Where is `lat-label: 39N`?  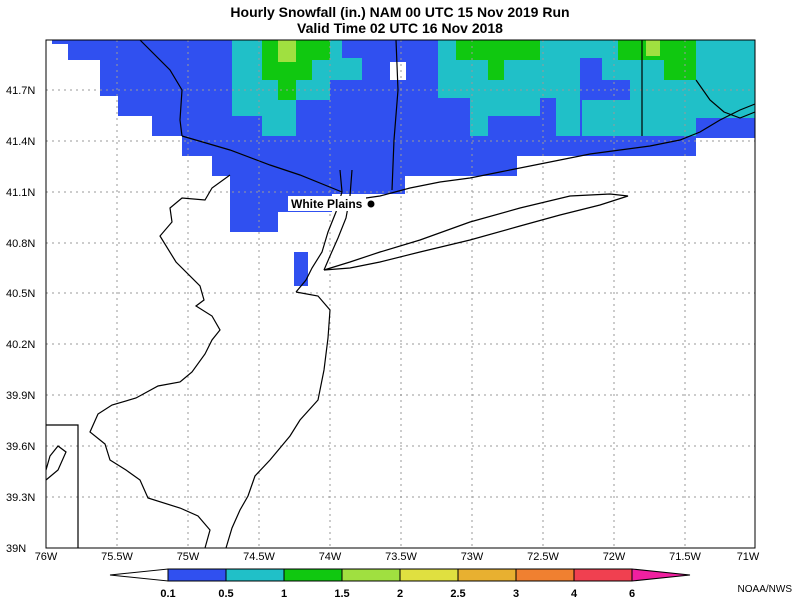 lat-label: 39N is located at coordinates (16, 549).